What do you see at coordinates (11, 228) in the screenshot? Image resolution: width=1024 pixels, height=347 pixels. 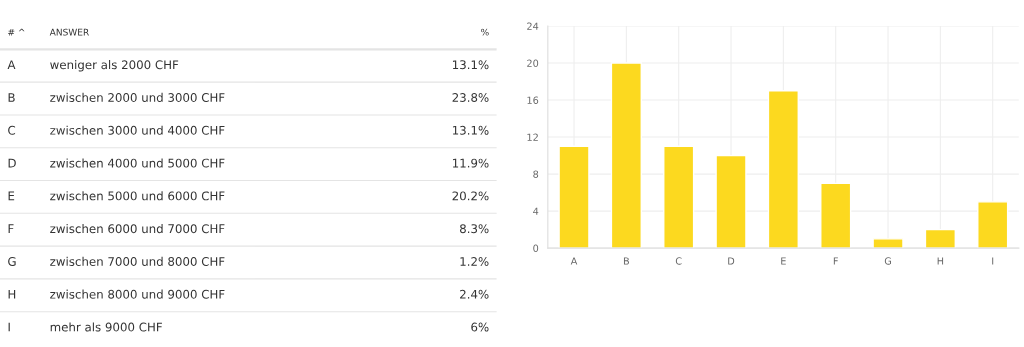 I see `text: F` at bounding box center [11, 228].